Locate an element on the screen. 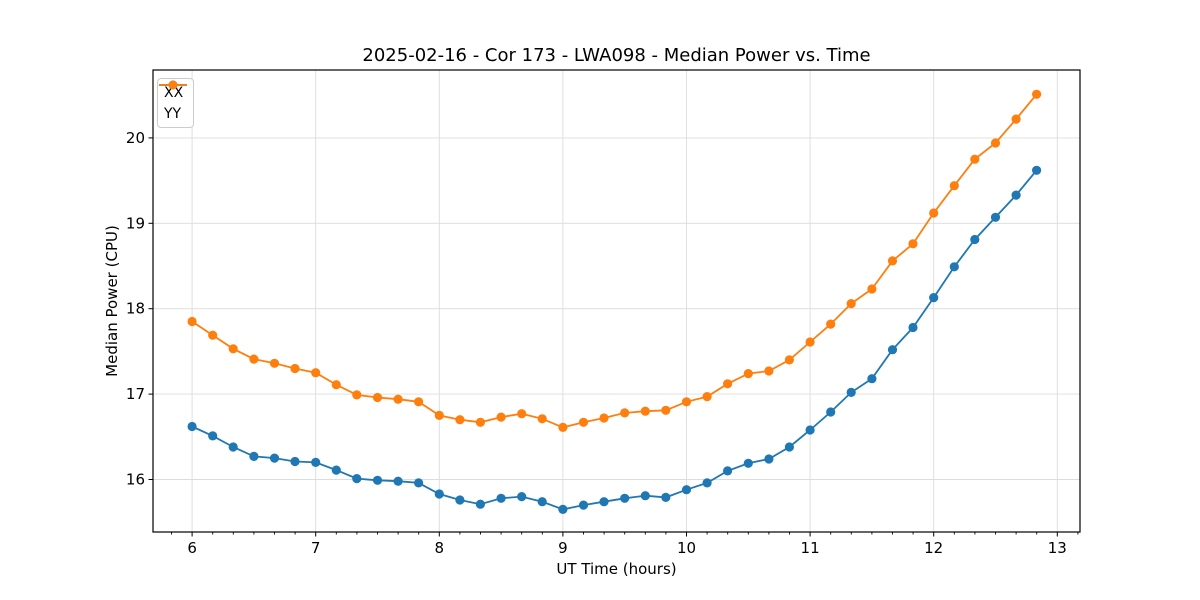 This screenshot has height=600, width=1200. y-tick-label: 17 is located at coordinates (135, 394).